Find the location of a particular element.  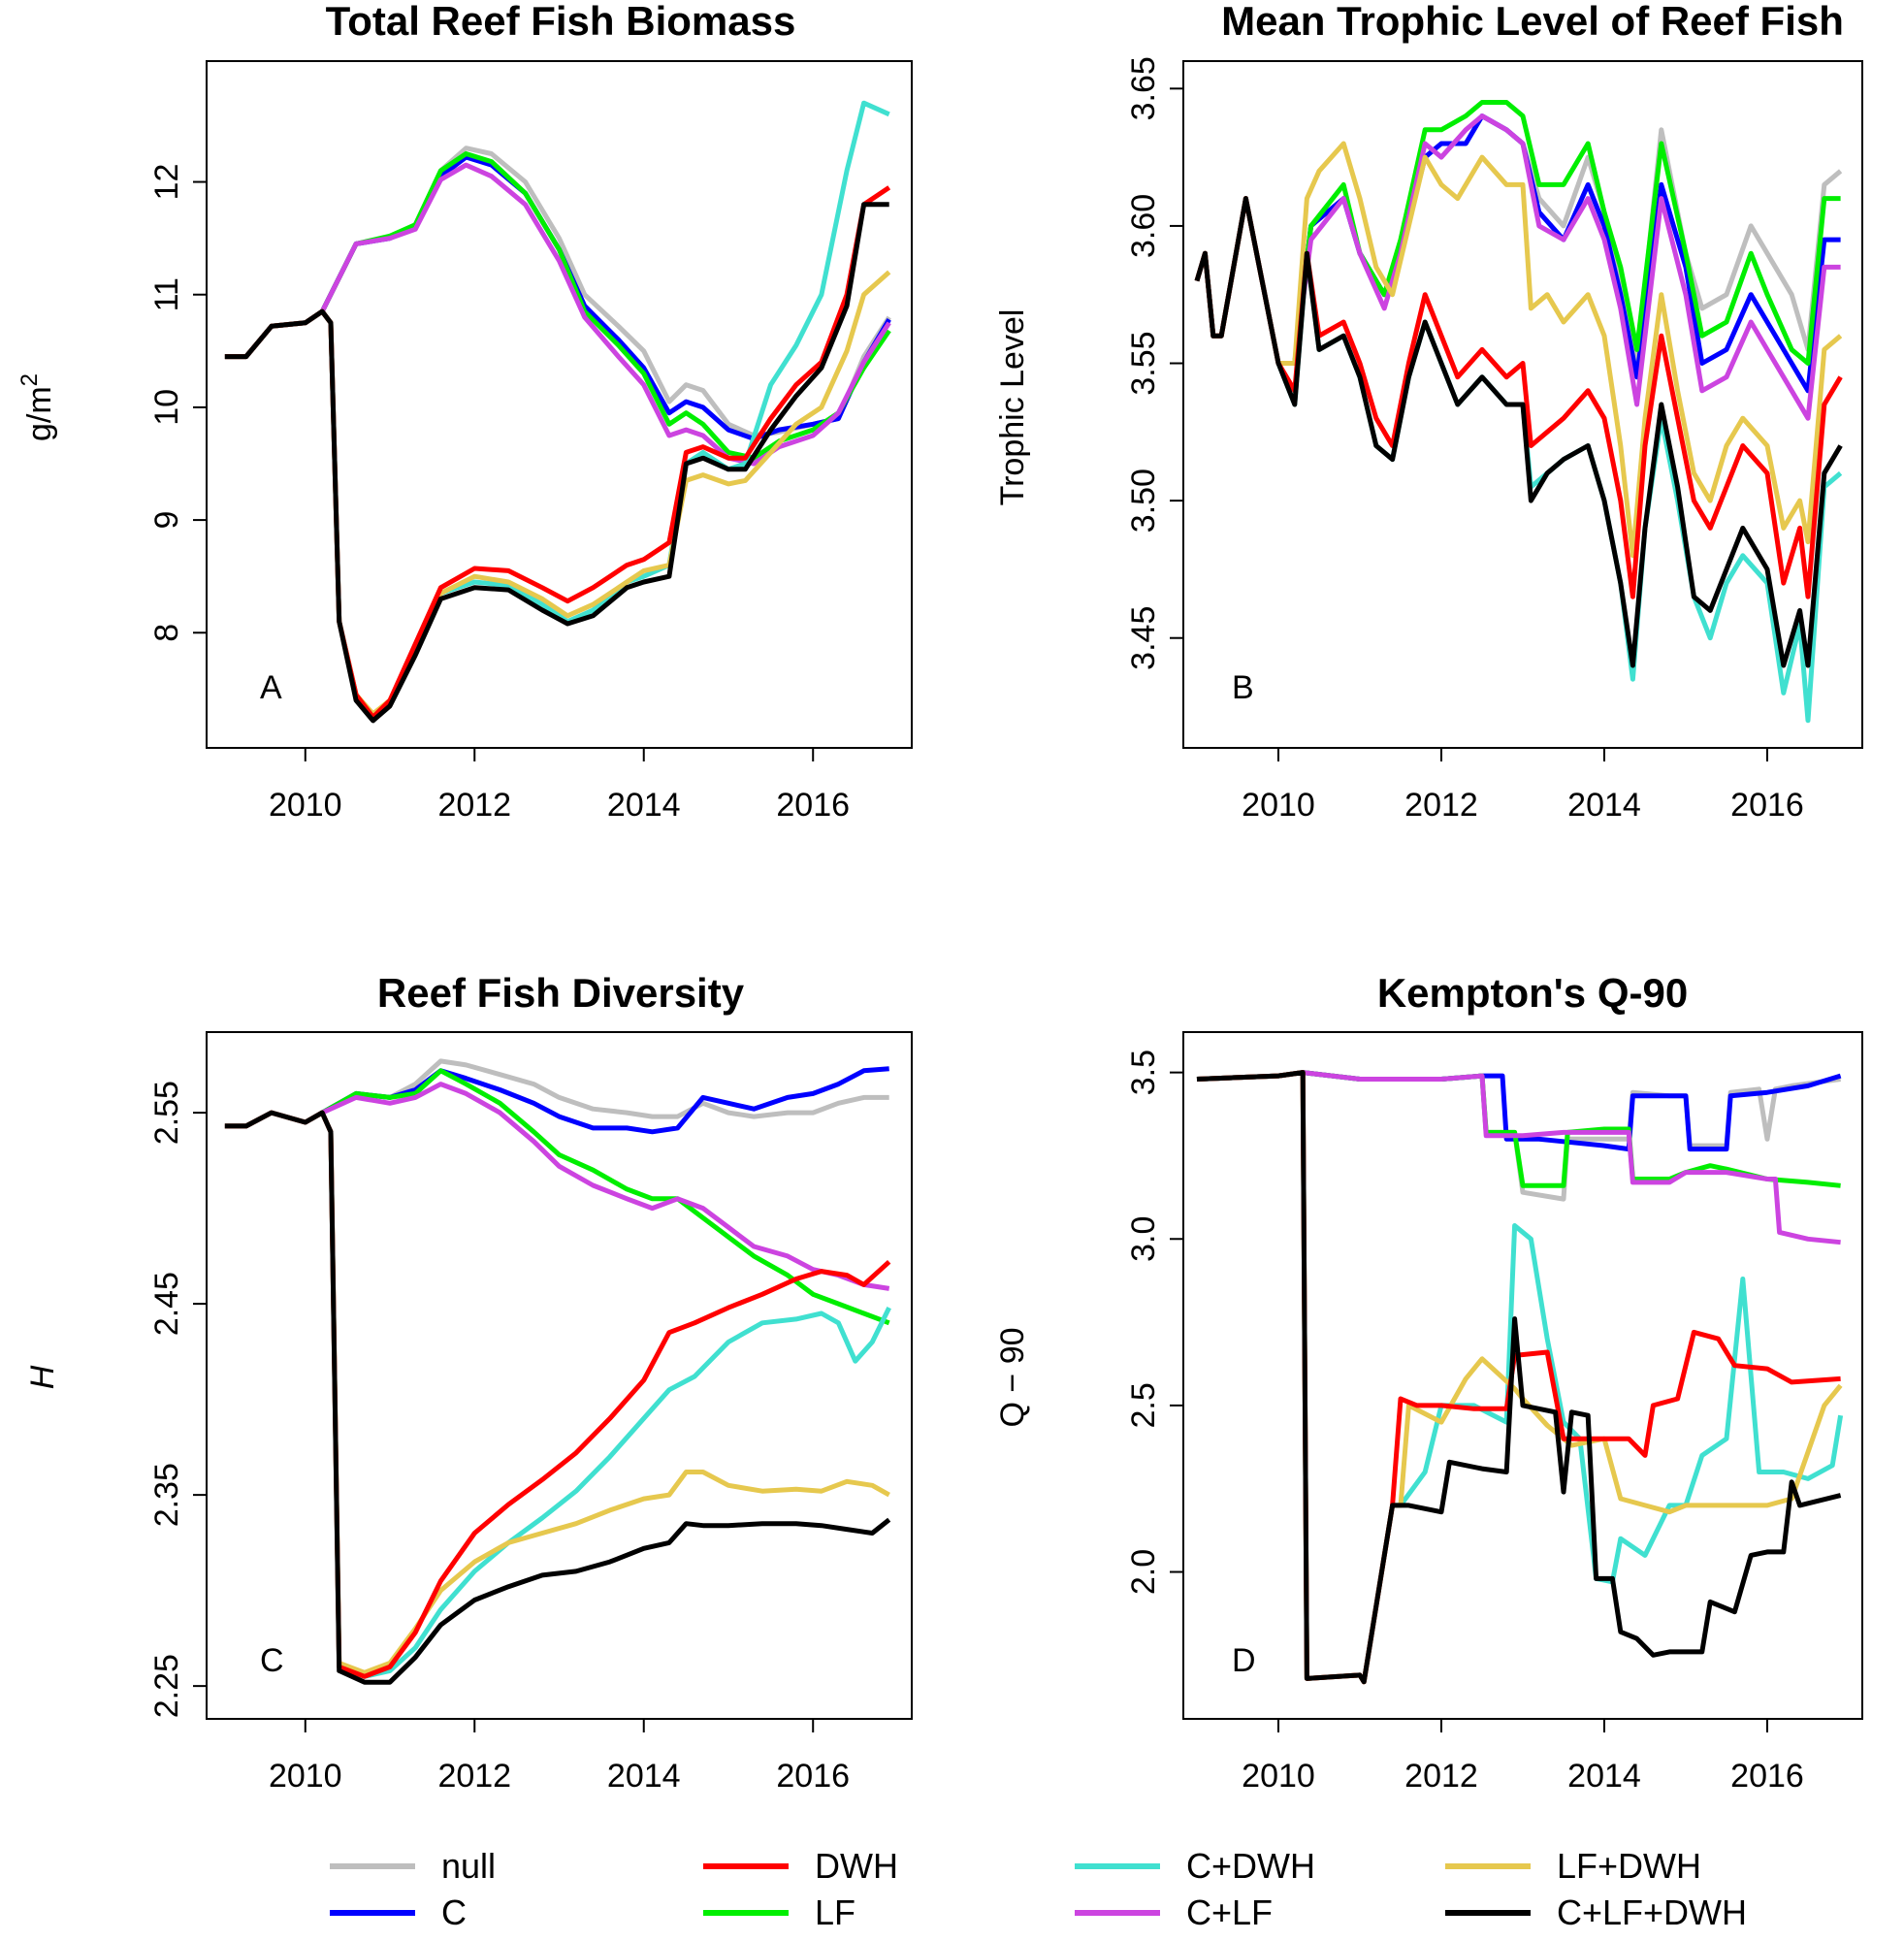

legend-label-c-lf-dwh: C+LF+DWH is located at coordinates (1652, 1912).